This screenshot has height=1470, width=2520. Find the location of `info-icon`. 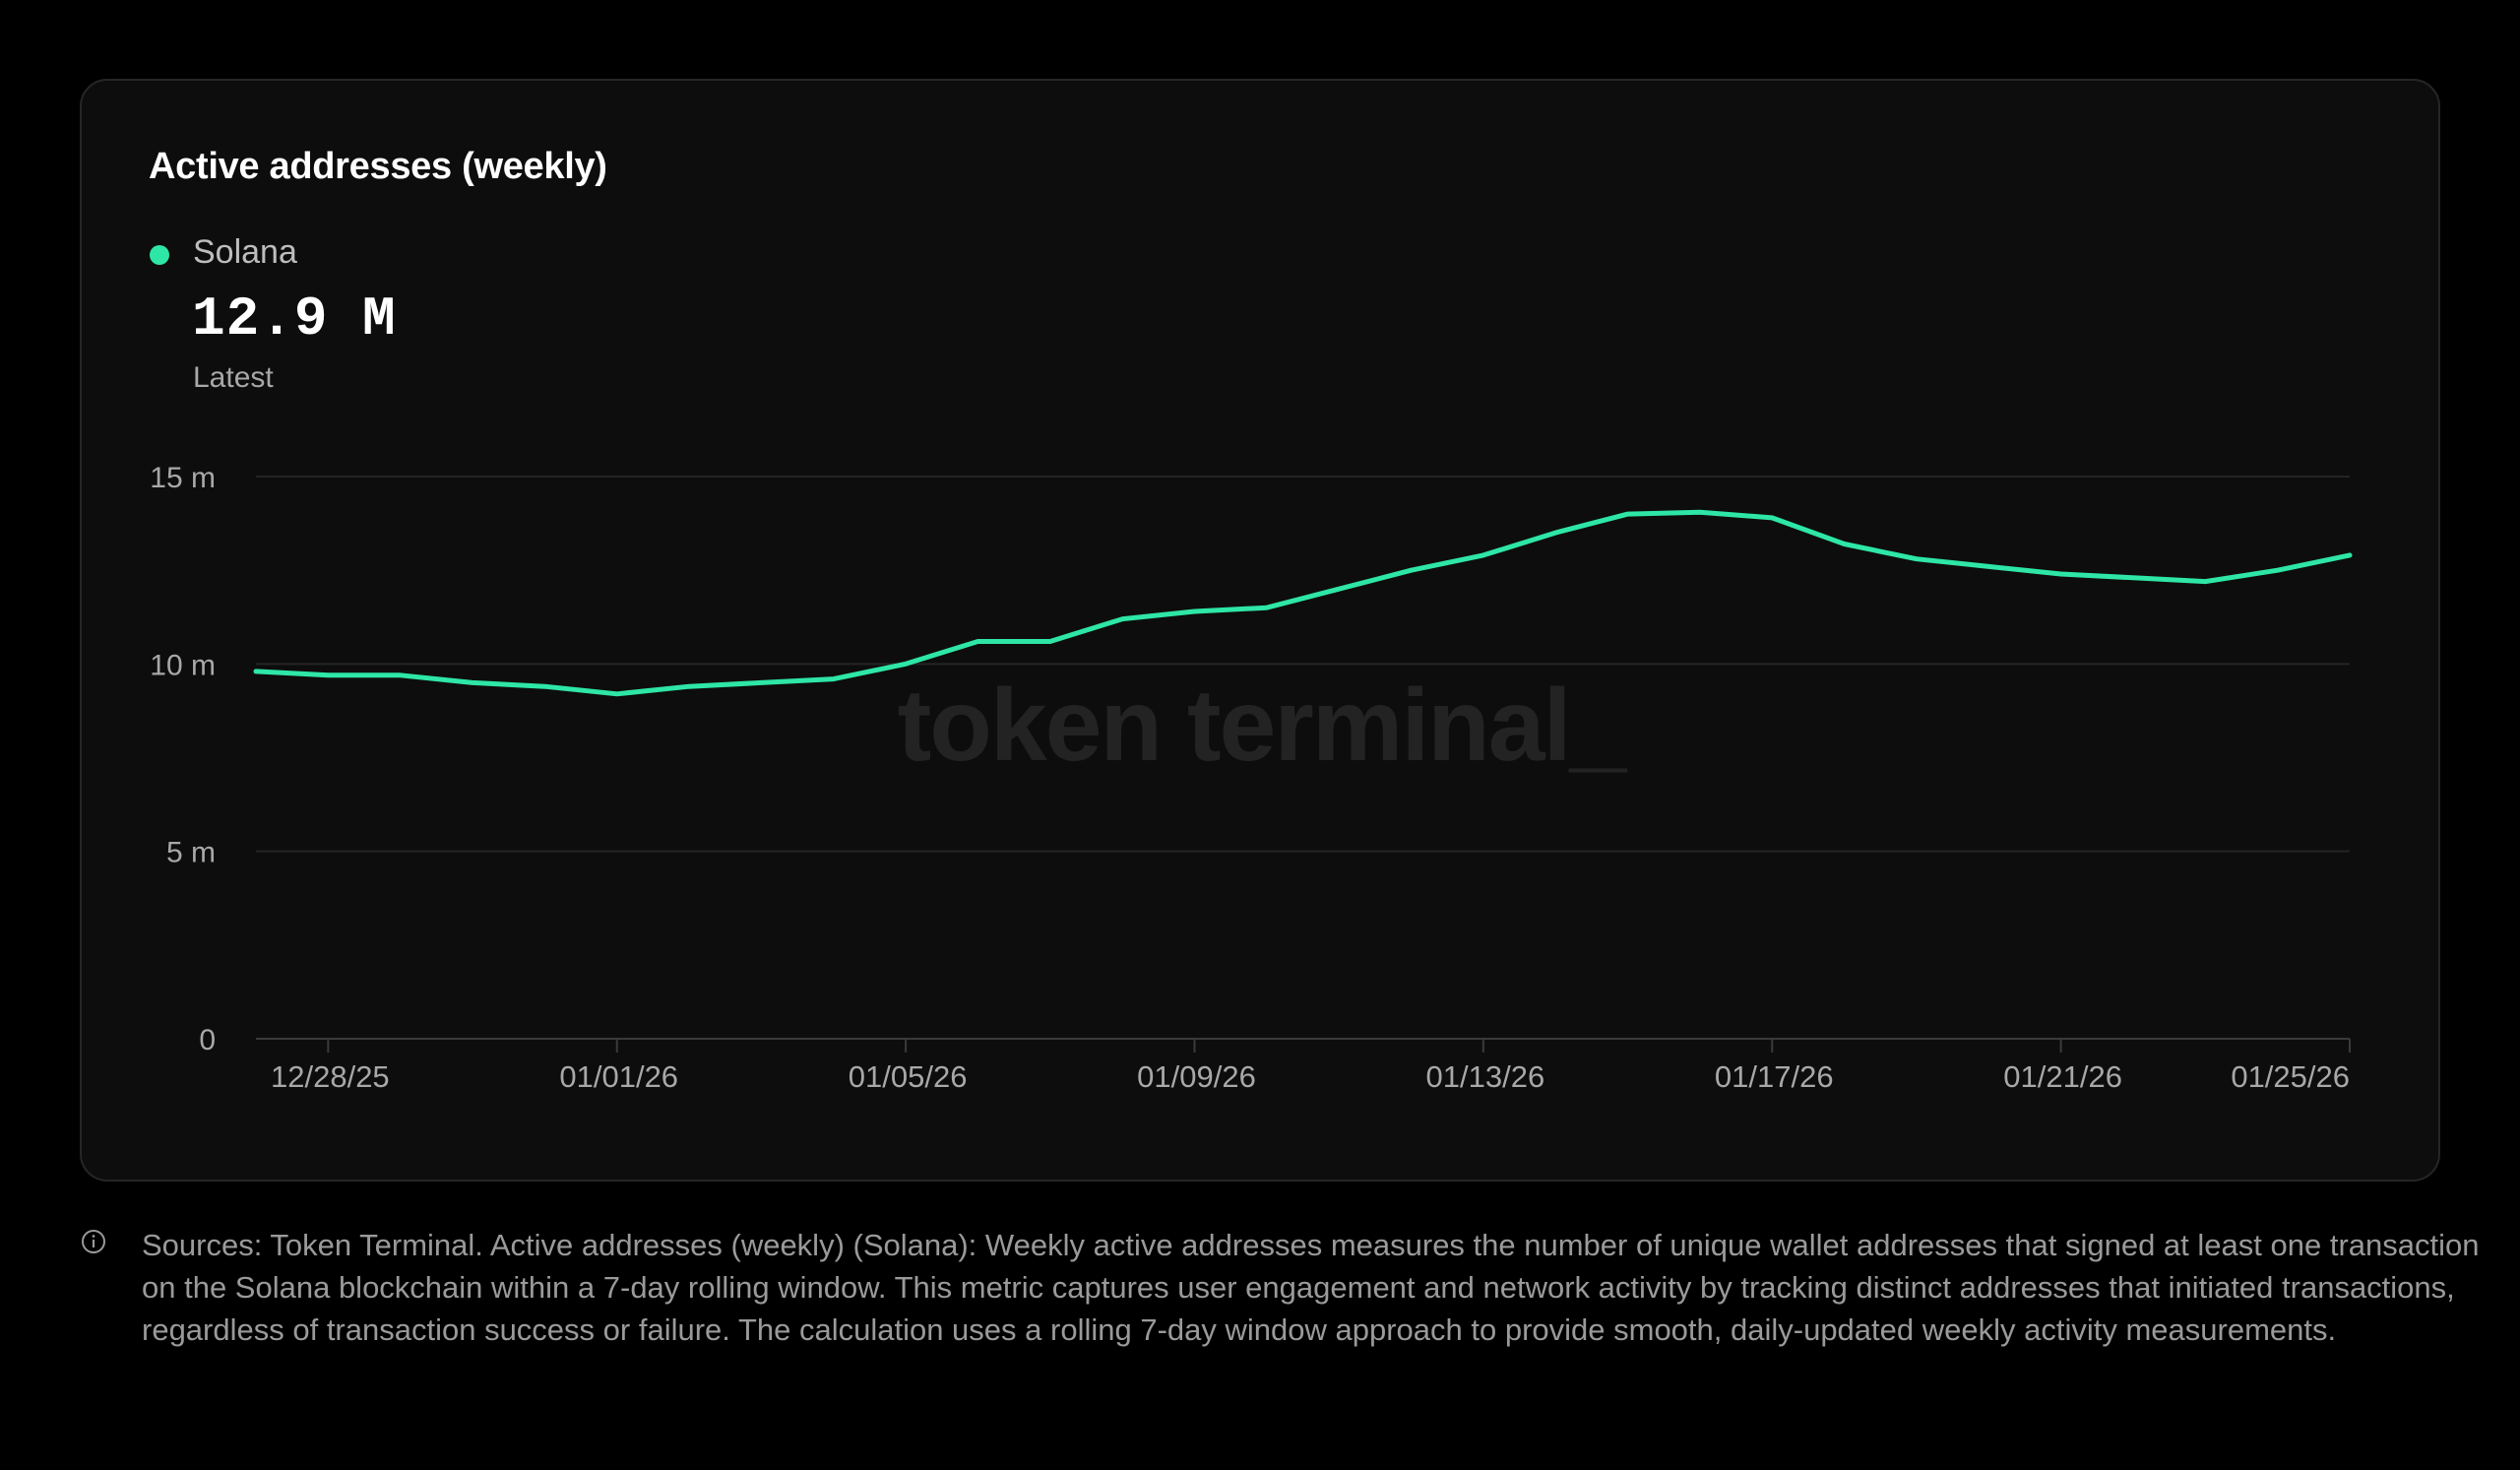

info-icon is located at coordinates (93, 1241).